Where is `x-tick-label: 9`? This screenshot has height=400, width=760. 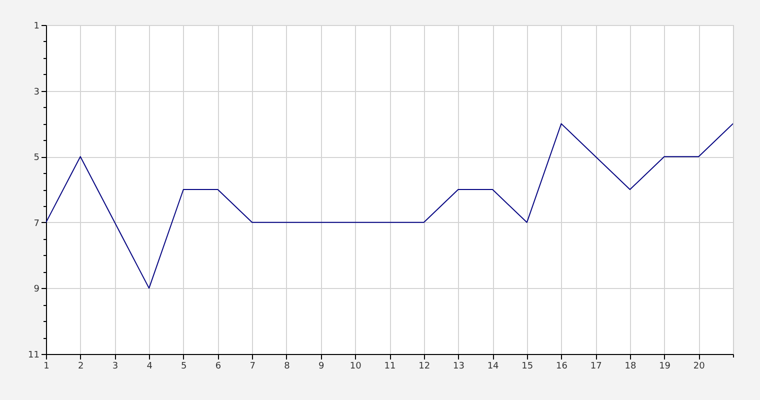 x-tick-label: 9 is located at coordinates (321, 367).